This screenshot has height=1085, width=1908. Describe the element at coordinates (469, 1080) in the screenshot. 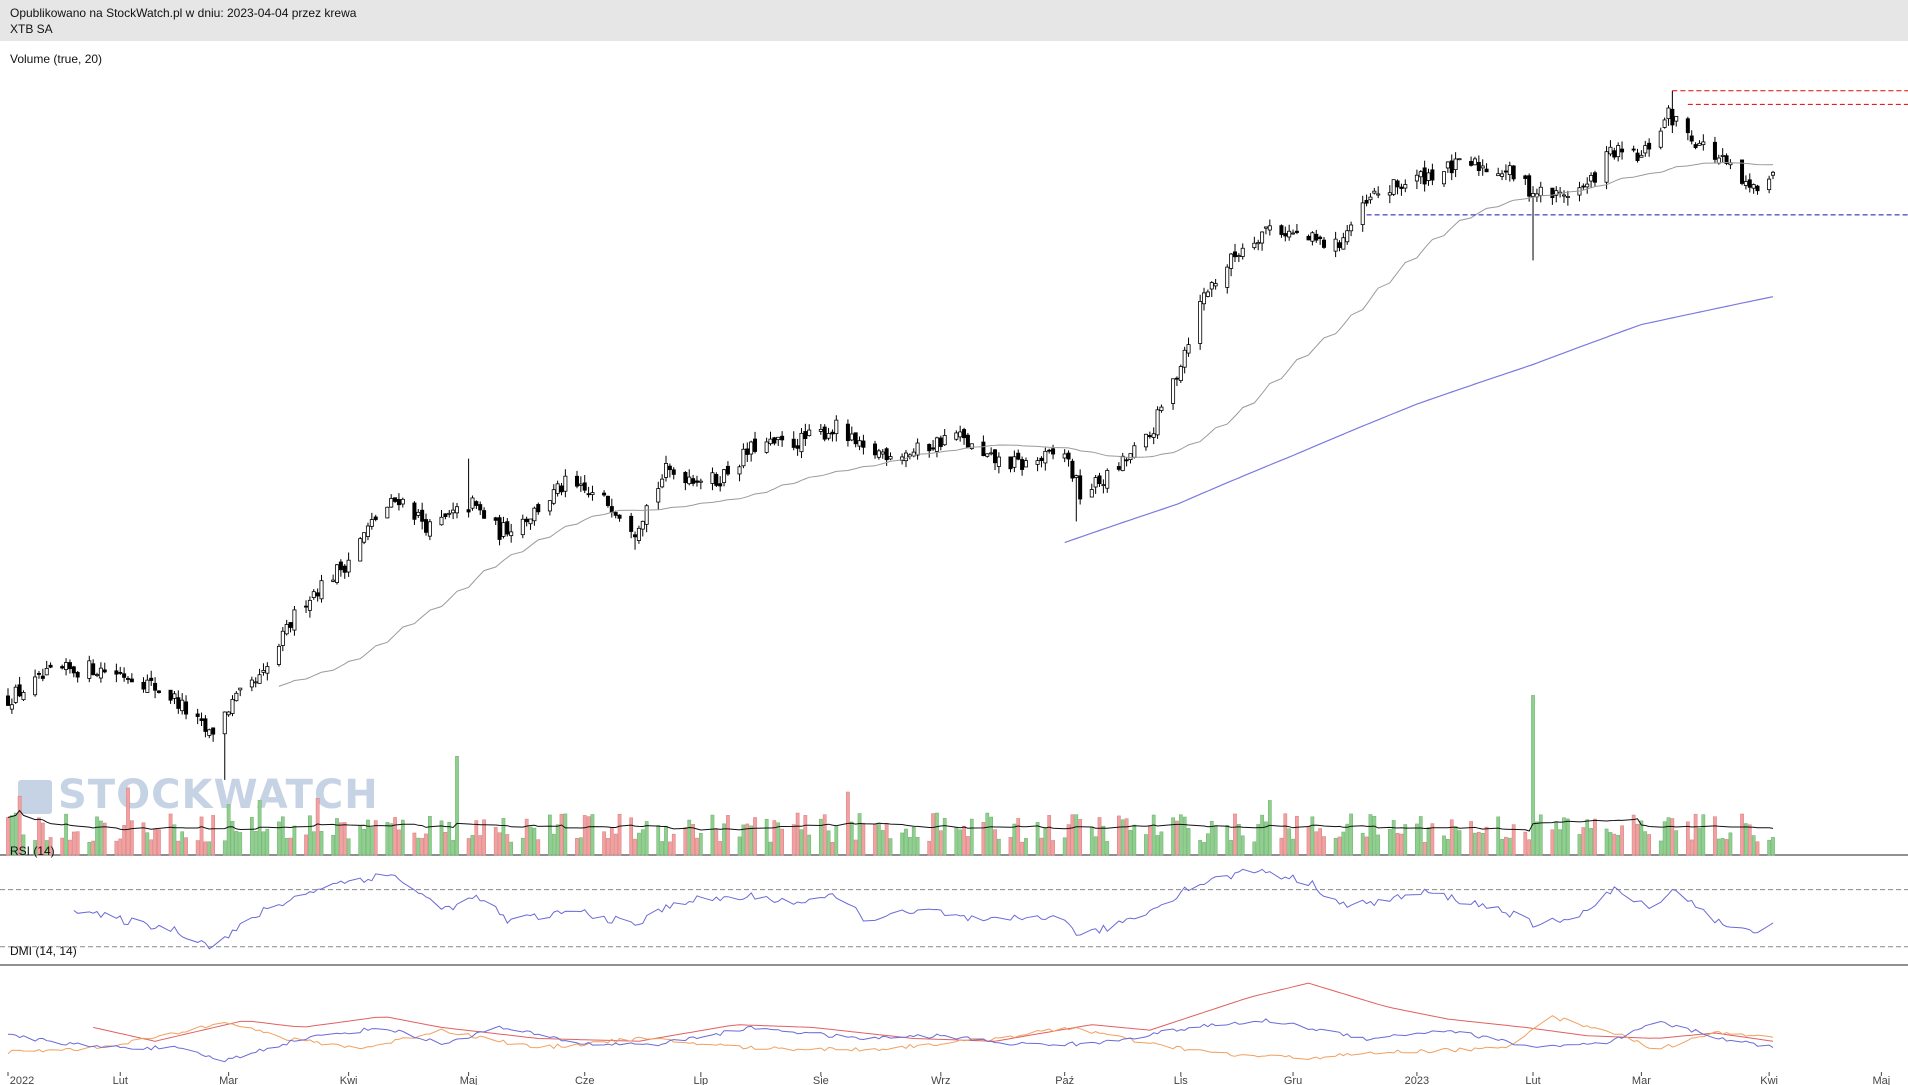

I see `time-tick-label: Maj` at that location.